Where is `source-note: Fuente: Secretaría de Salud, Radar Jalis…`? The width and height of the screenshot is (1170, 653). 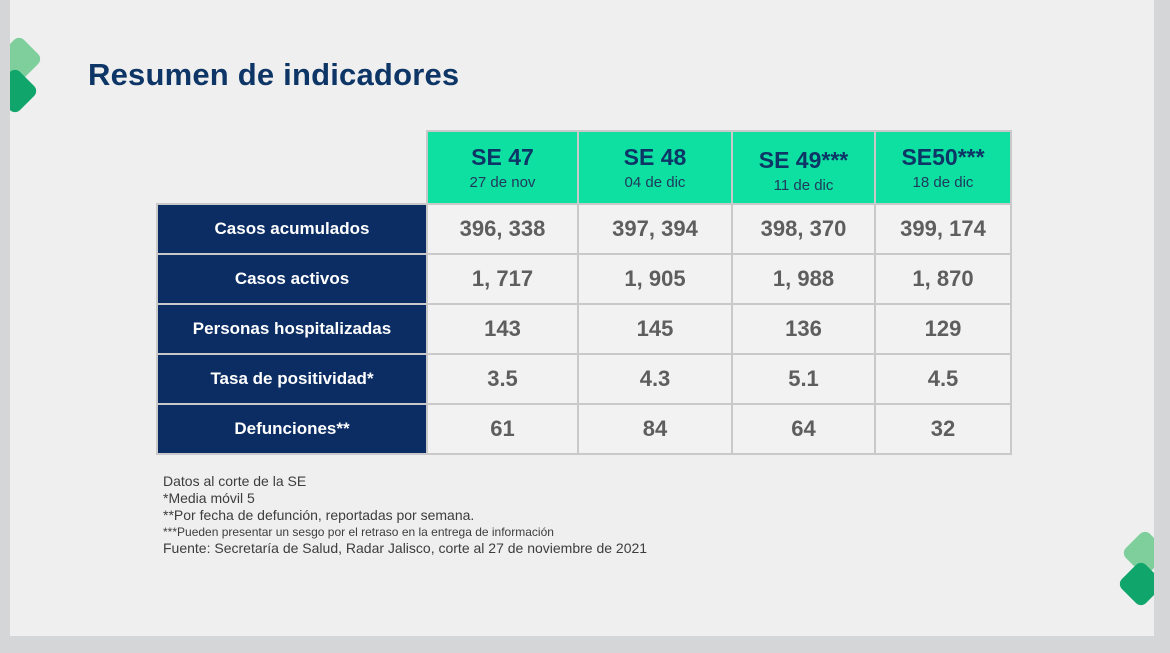 source-note: Fuente: Secretaría de Salud, Radar Jalis… is located at coordinates (405, 548).